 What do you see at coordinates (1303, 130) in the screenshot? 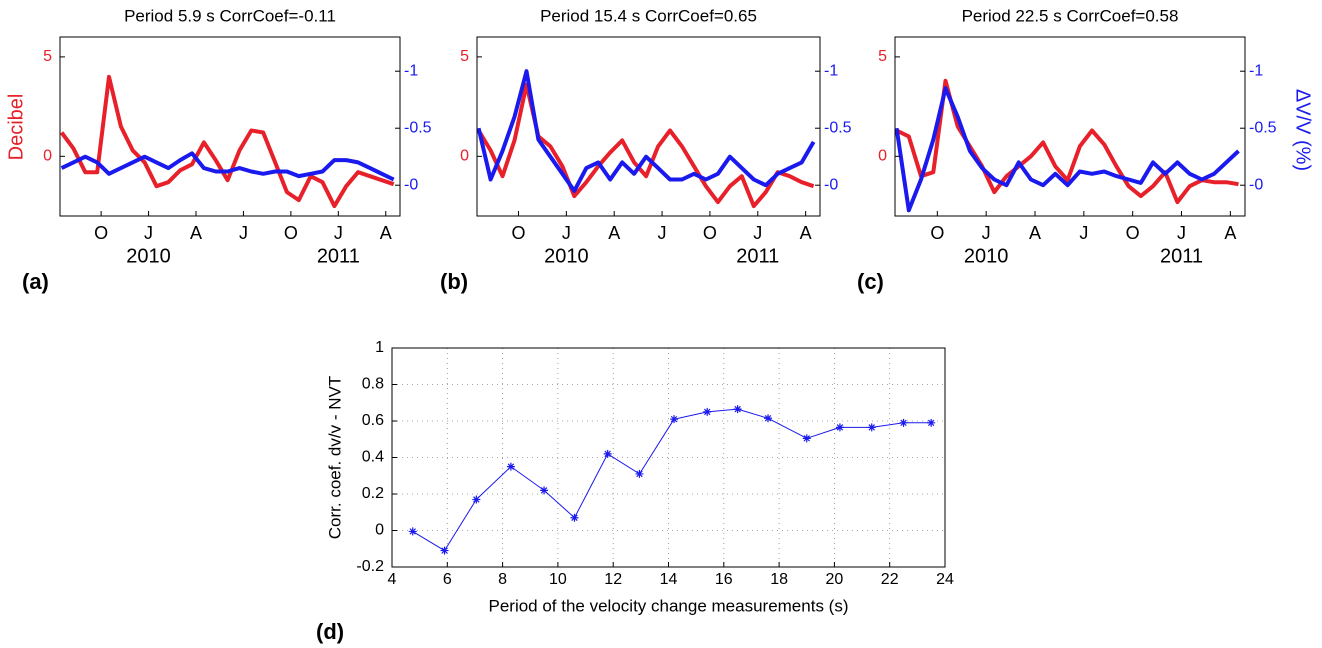
I see `y2-axis-label: ΔV/V (%)` at bounding box center [1303, 130].